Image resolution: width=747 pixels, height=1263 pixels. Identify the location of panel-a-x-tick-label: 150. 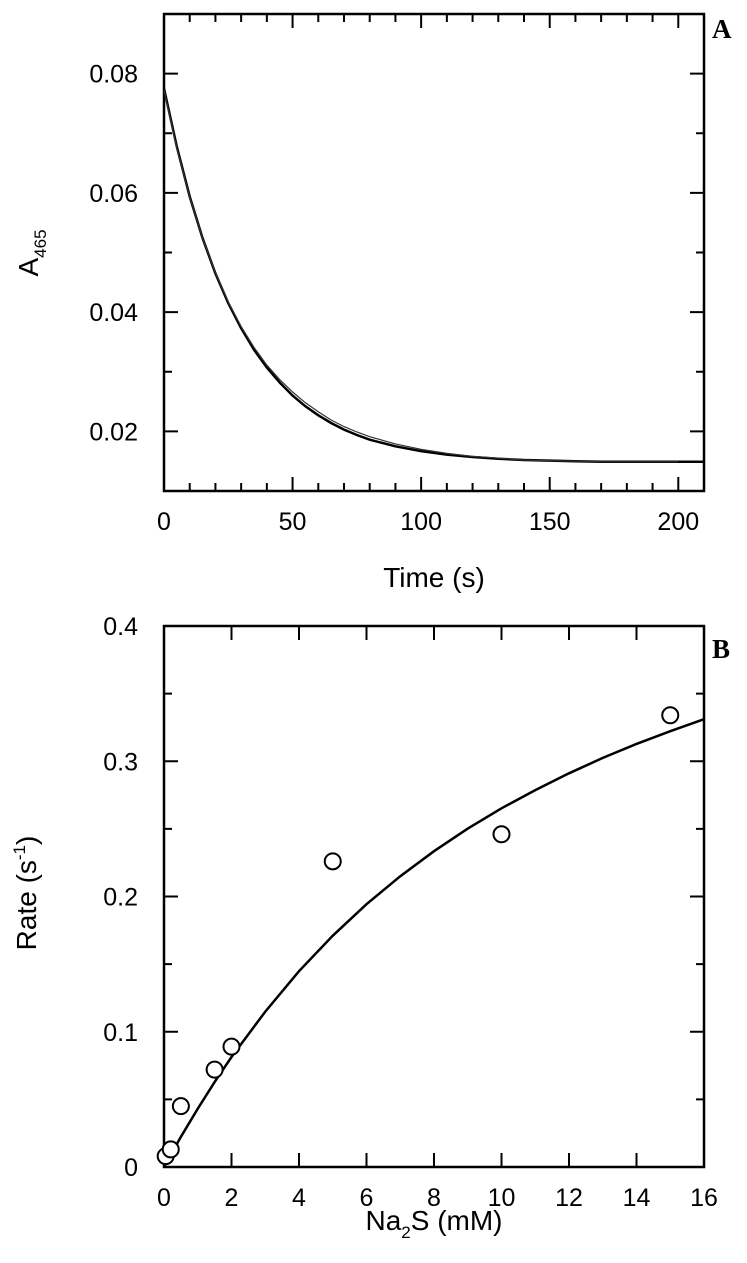
(550, 522).